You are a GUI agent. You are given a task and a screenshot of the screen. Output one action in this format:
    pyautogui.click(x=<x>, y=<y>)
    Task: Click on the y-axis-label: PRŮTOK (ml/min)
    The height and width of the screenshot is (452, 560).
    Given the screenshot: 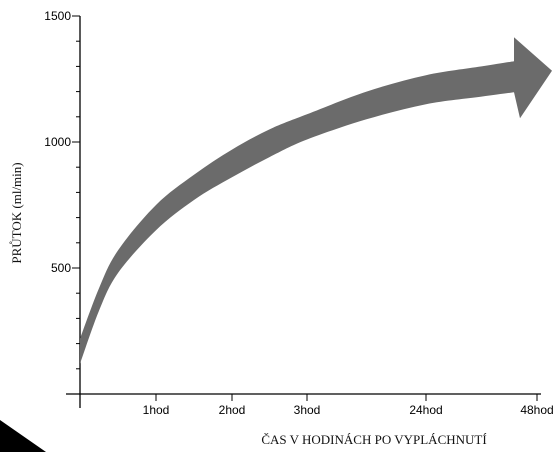 What is the action you would take?
    pyautogui.click(x=16, y=212)
    